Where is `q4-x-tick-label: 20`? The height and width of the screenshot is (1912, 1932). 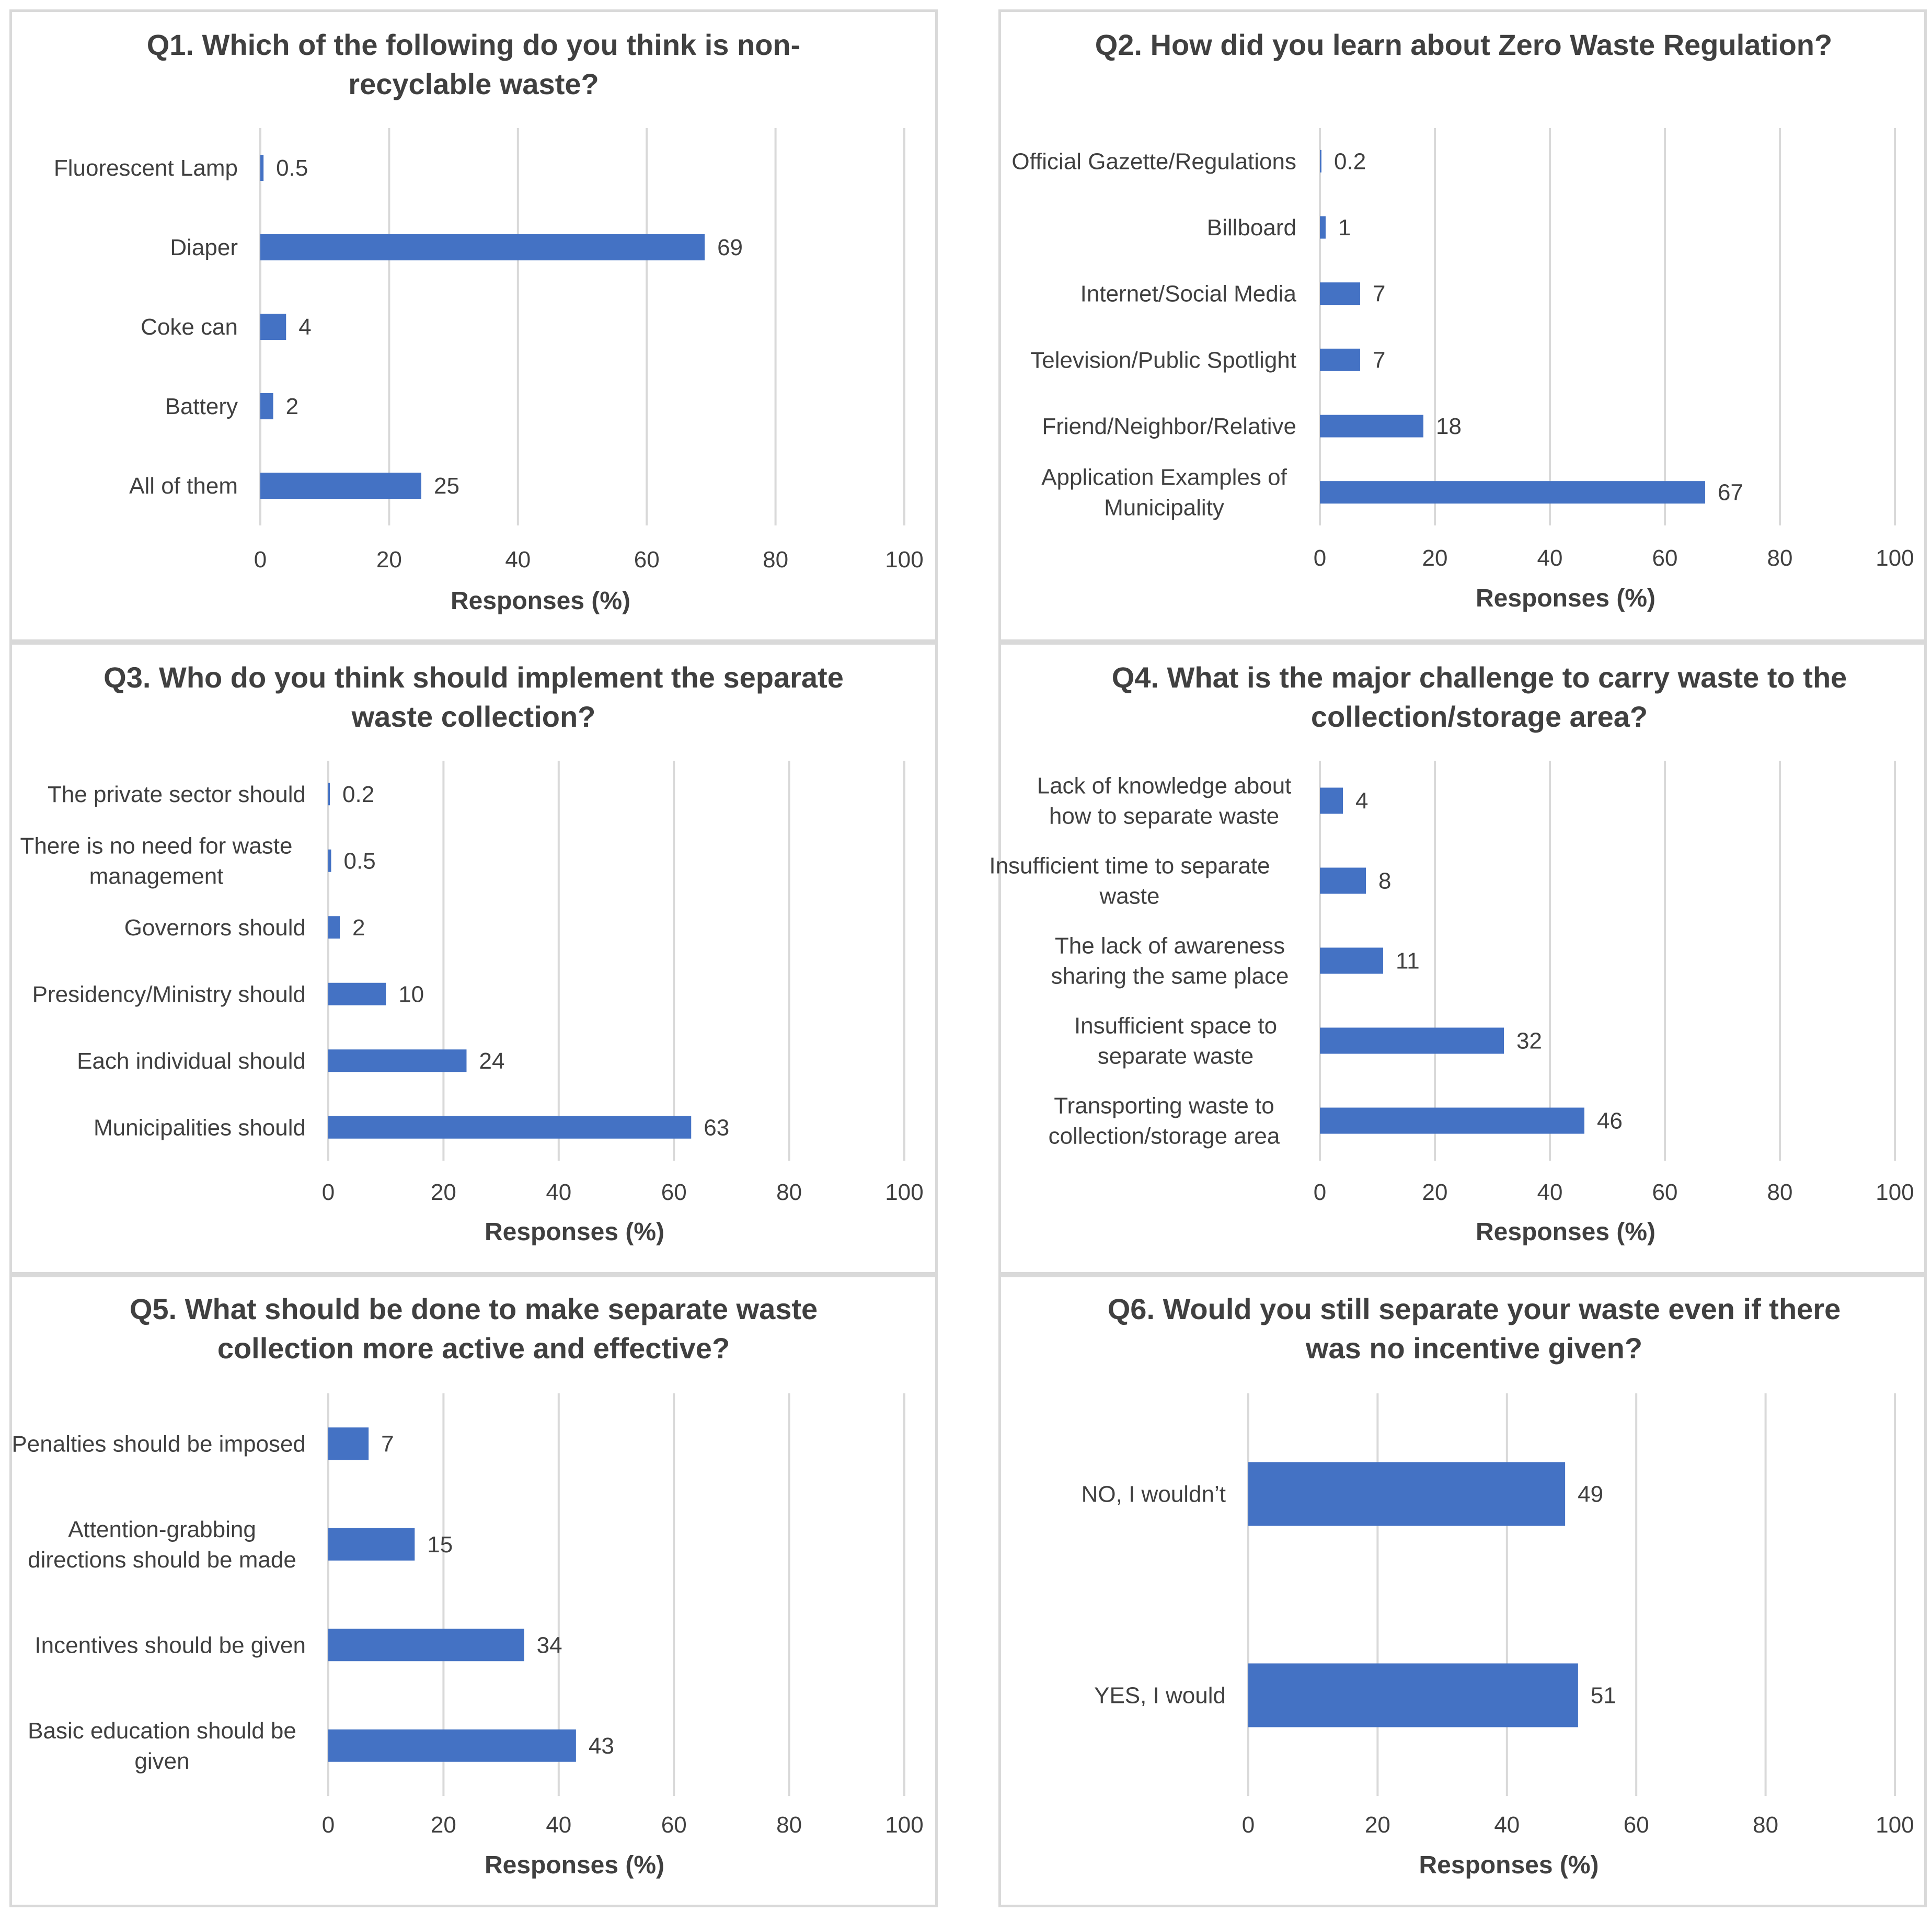
q4-x-tick-label: 20 is located at coordinates (1435, 1192).